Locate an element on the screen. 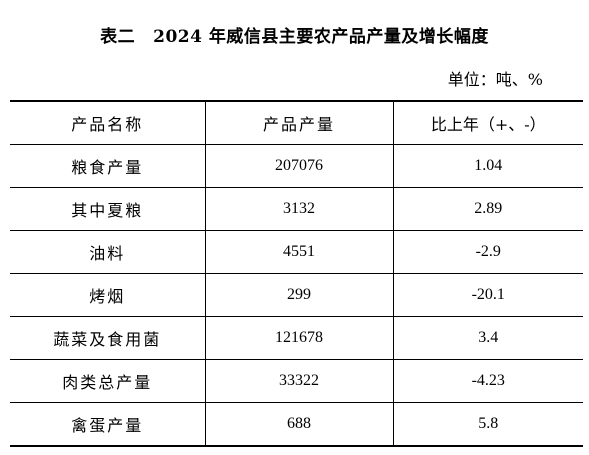 The width and height of the screenshot is (589, 455). row-output: 4551 is located at coordinates (298, 252).